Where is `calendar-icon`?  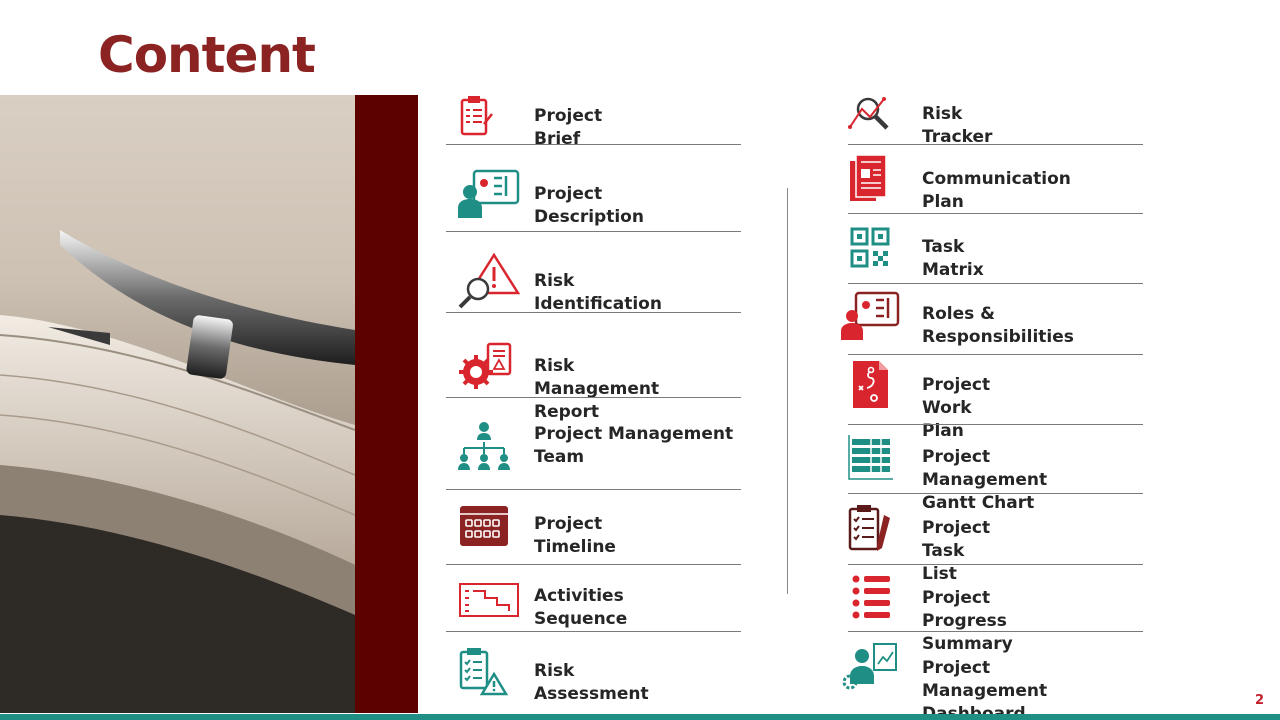 calendar-icon is located at coordinates (484, 526).